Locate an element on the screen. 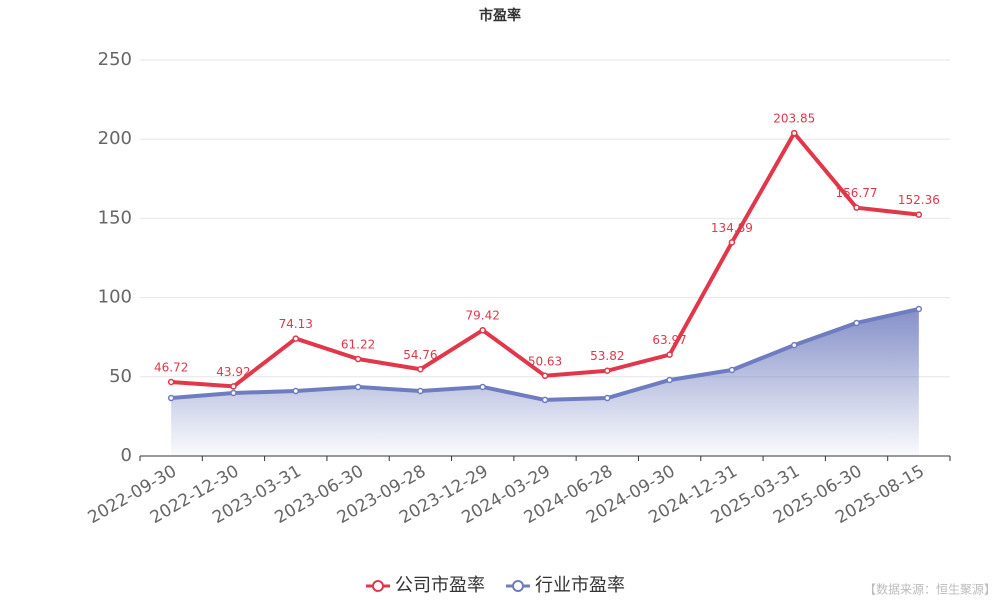 Image resolution: width=1000 pixels, height=604 pixels. data-label: 63.97 is located at coordinates (669, 340).